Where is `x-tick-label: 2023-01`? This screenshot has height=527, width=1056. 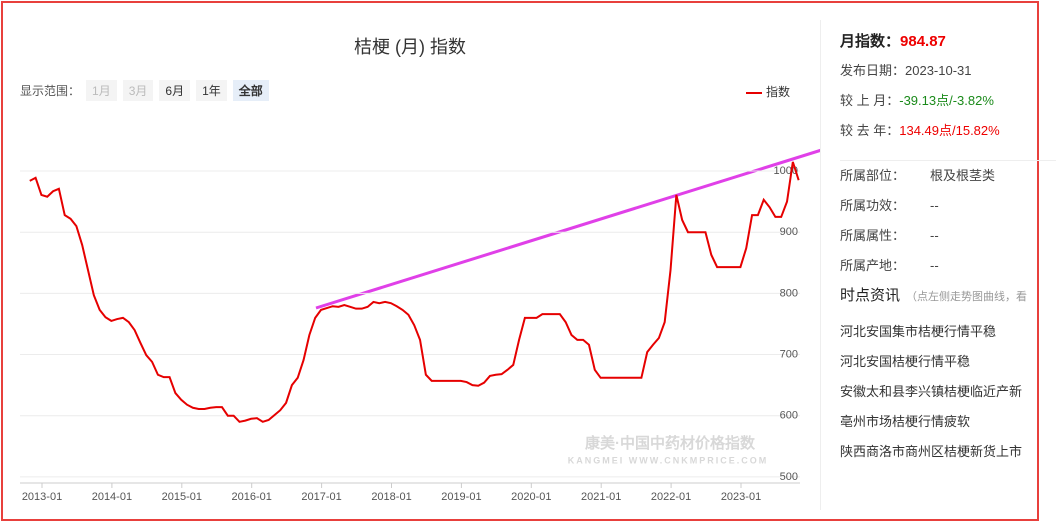
x-tick-label: 2023-01 is located at coordinates (741, 497).